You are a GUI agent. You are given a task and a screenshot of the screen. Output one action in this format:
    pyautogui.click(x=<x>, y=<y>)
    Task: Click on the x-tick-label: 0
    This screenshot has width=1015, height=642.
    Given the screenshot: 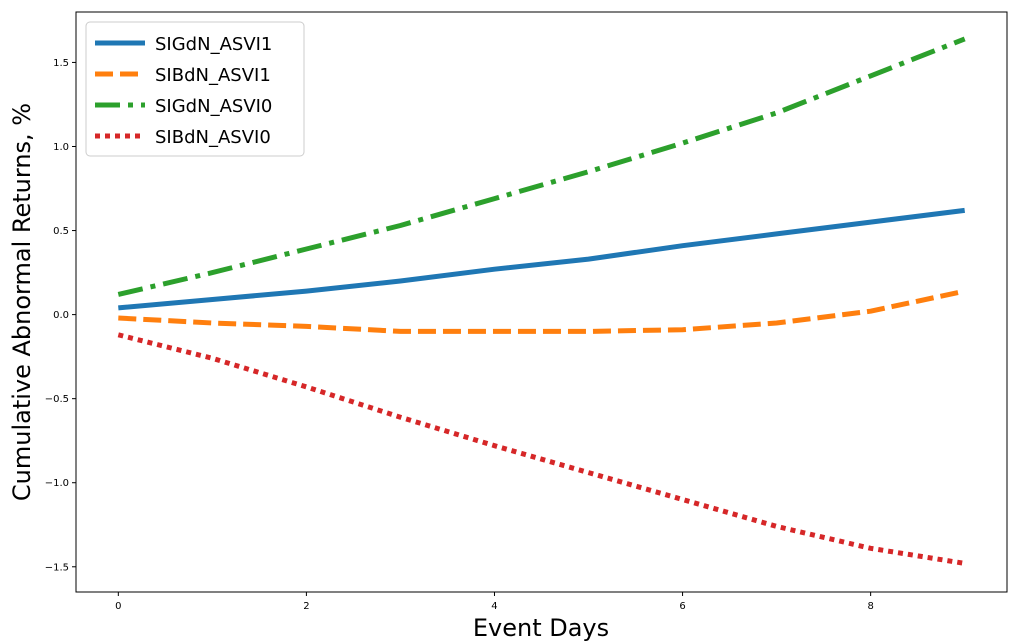 What is the action you would take?
    pyautogui.click(x=118, y=606)
    